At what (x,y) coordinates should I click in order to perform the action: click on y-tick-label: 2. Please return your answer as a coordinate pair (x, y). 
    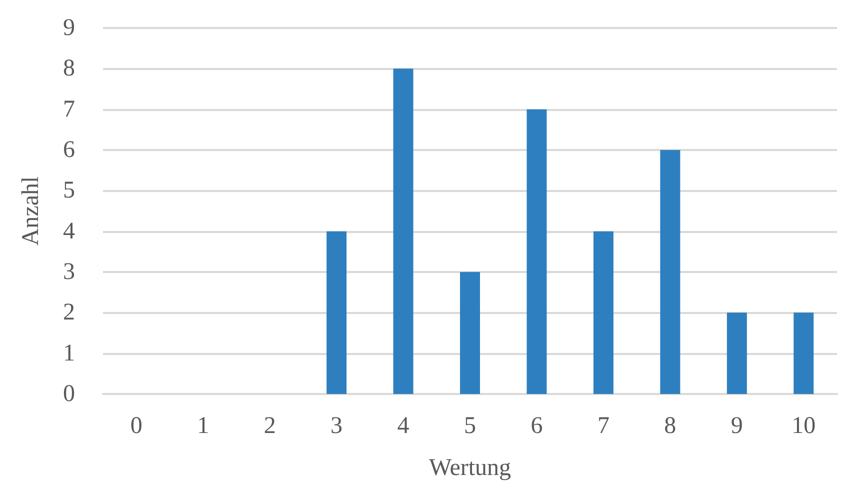
    Looking at the image, I should click on (69, 313).